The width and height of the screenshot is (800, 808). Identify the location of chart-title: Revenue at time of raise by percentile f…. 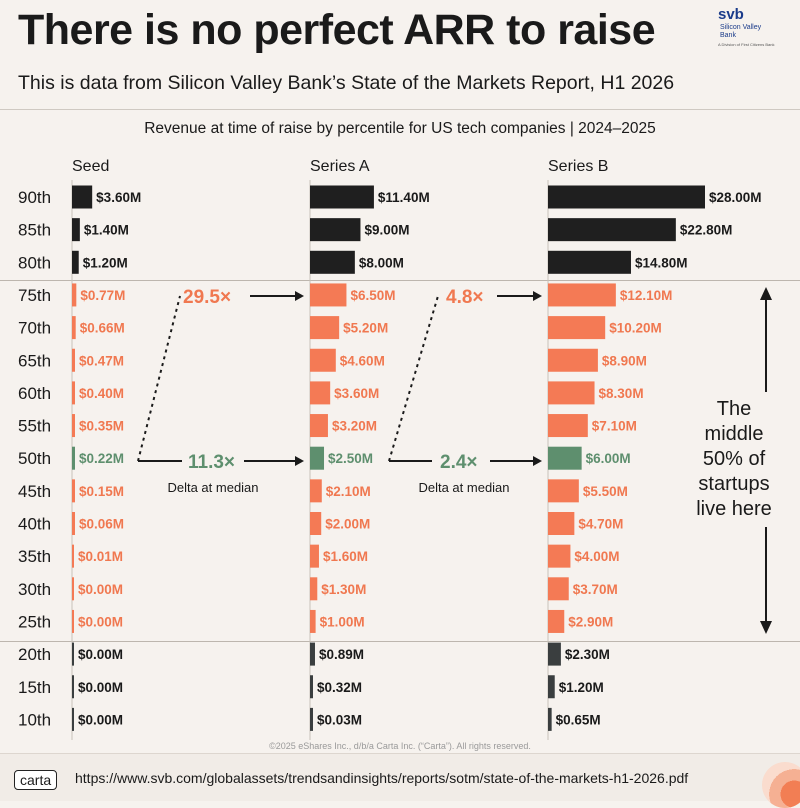
(400, 128).